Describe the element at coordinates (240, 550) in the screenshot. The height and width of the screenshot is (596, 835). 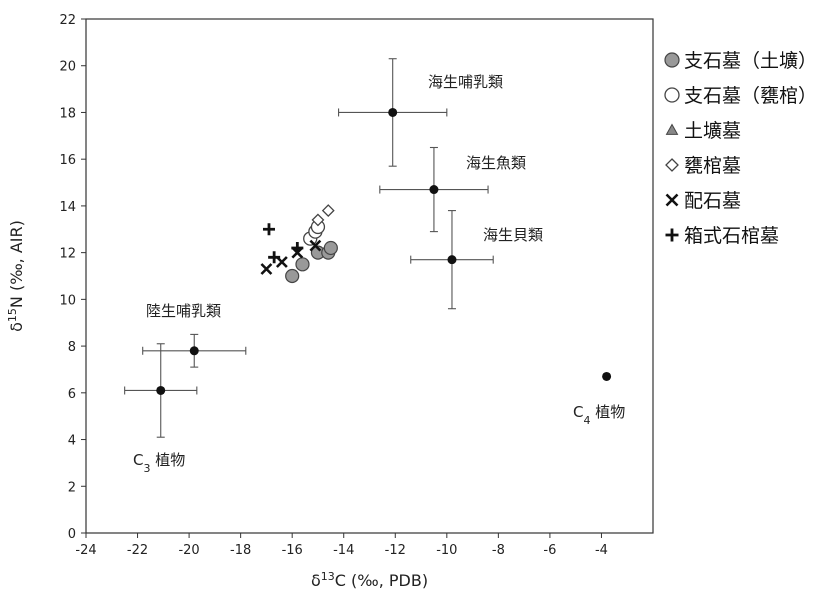
I see `x-tick-label: -18` at that location.